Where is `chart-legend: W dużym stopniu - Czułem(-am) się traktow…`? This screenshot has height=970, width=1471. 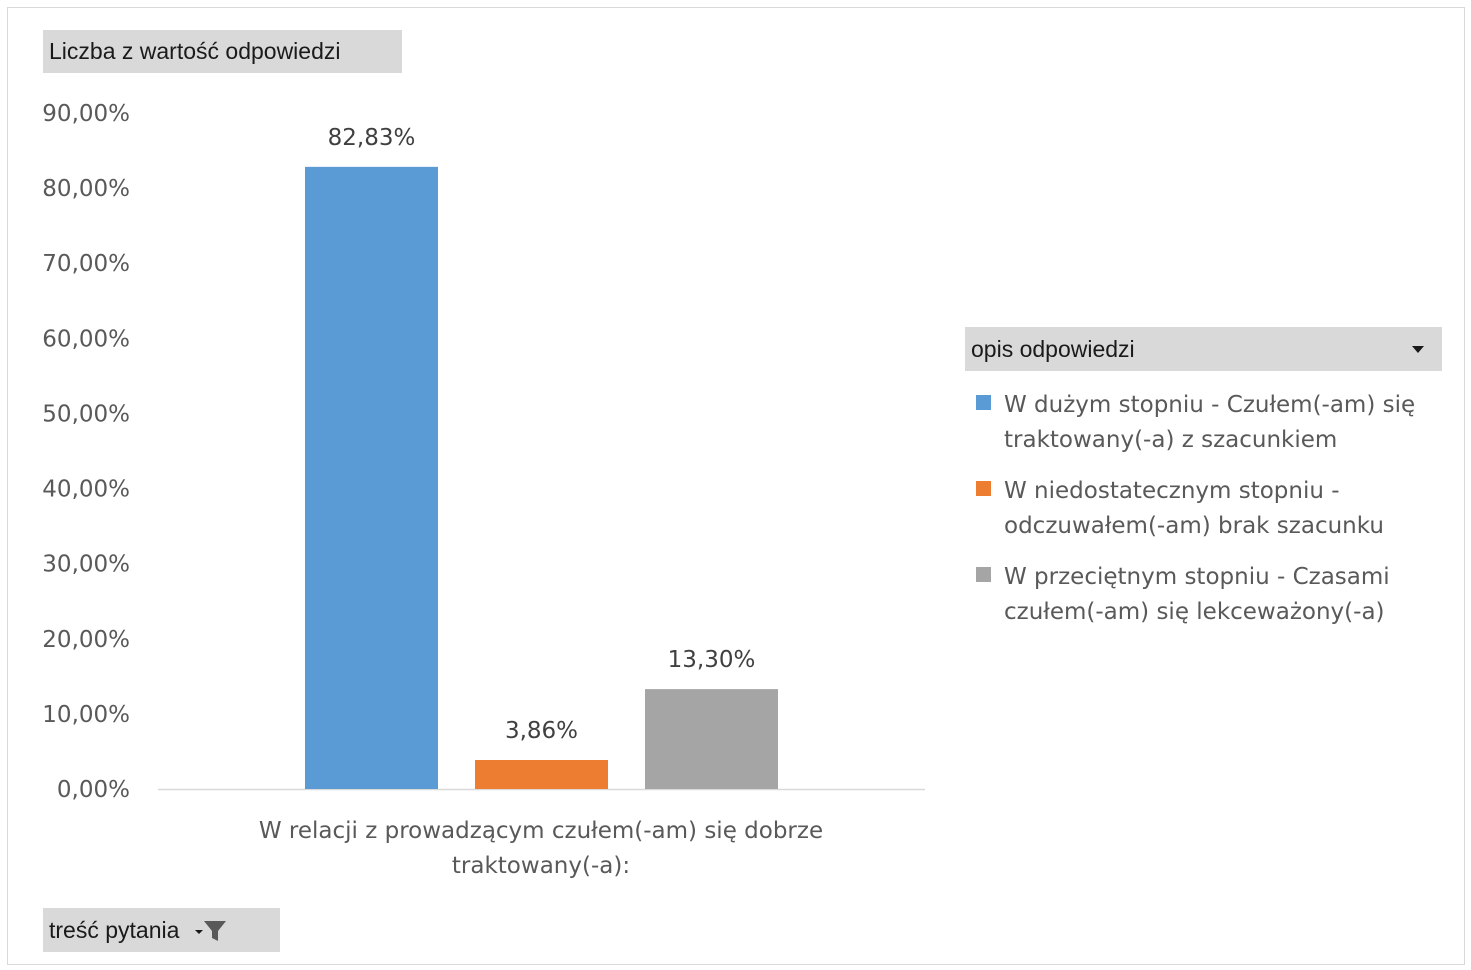 chart-legend: W dużym stopniu - Czułem(-am) się traktow… is located at coordinates (1216, 517).